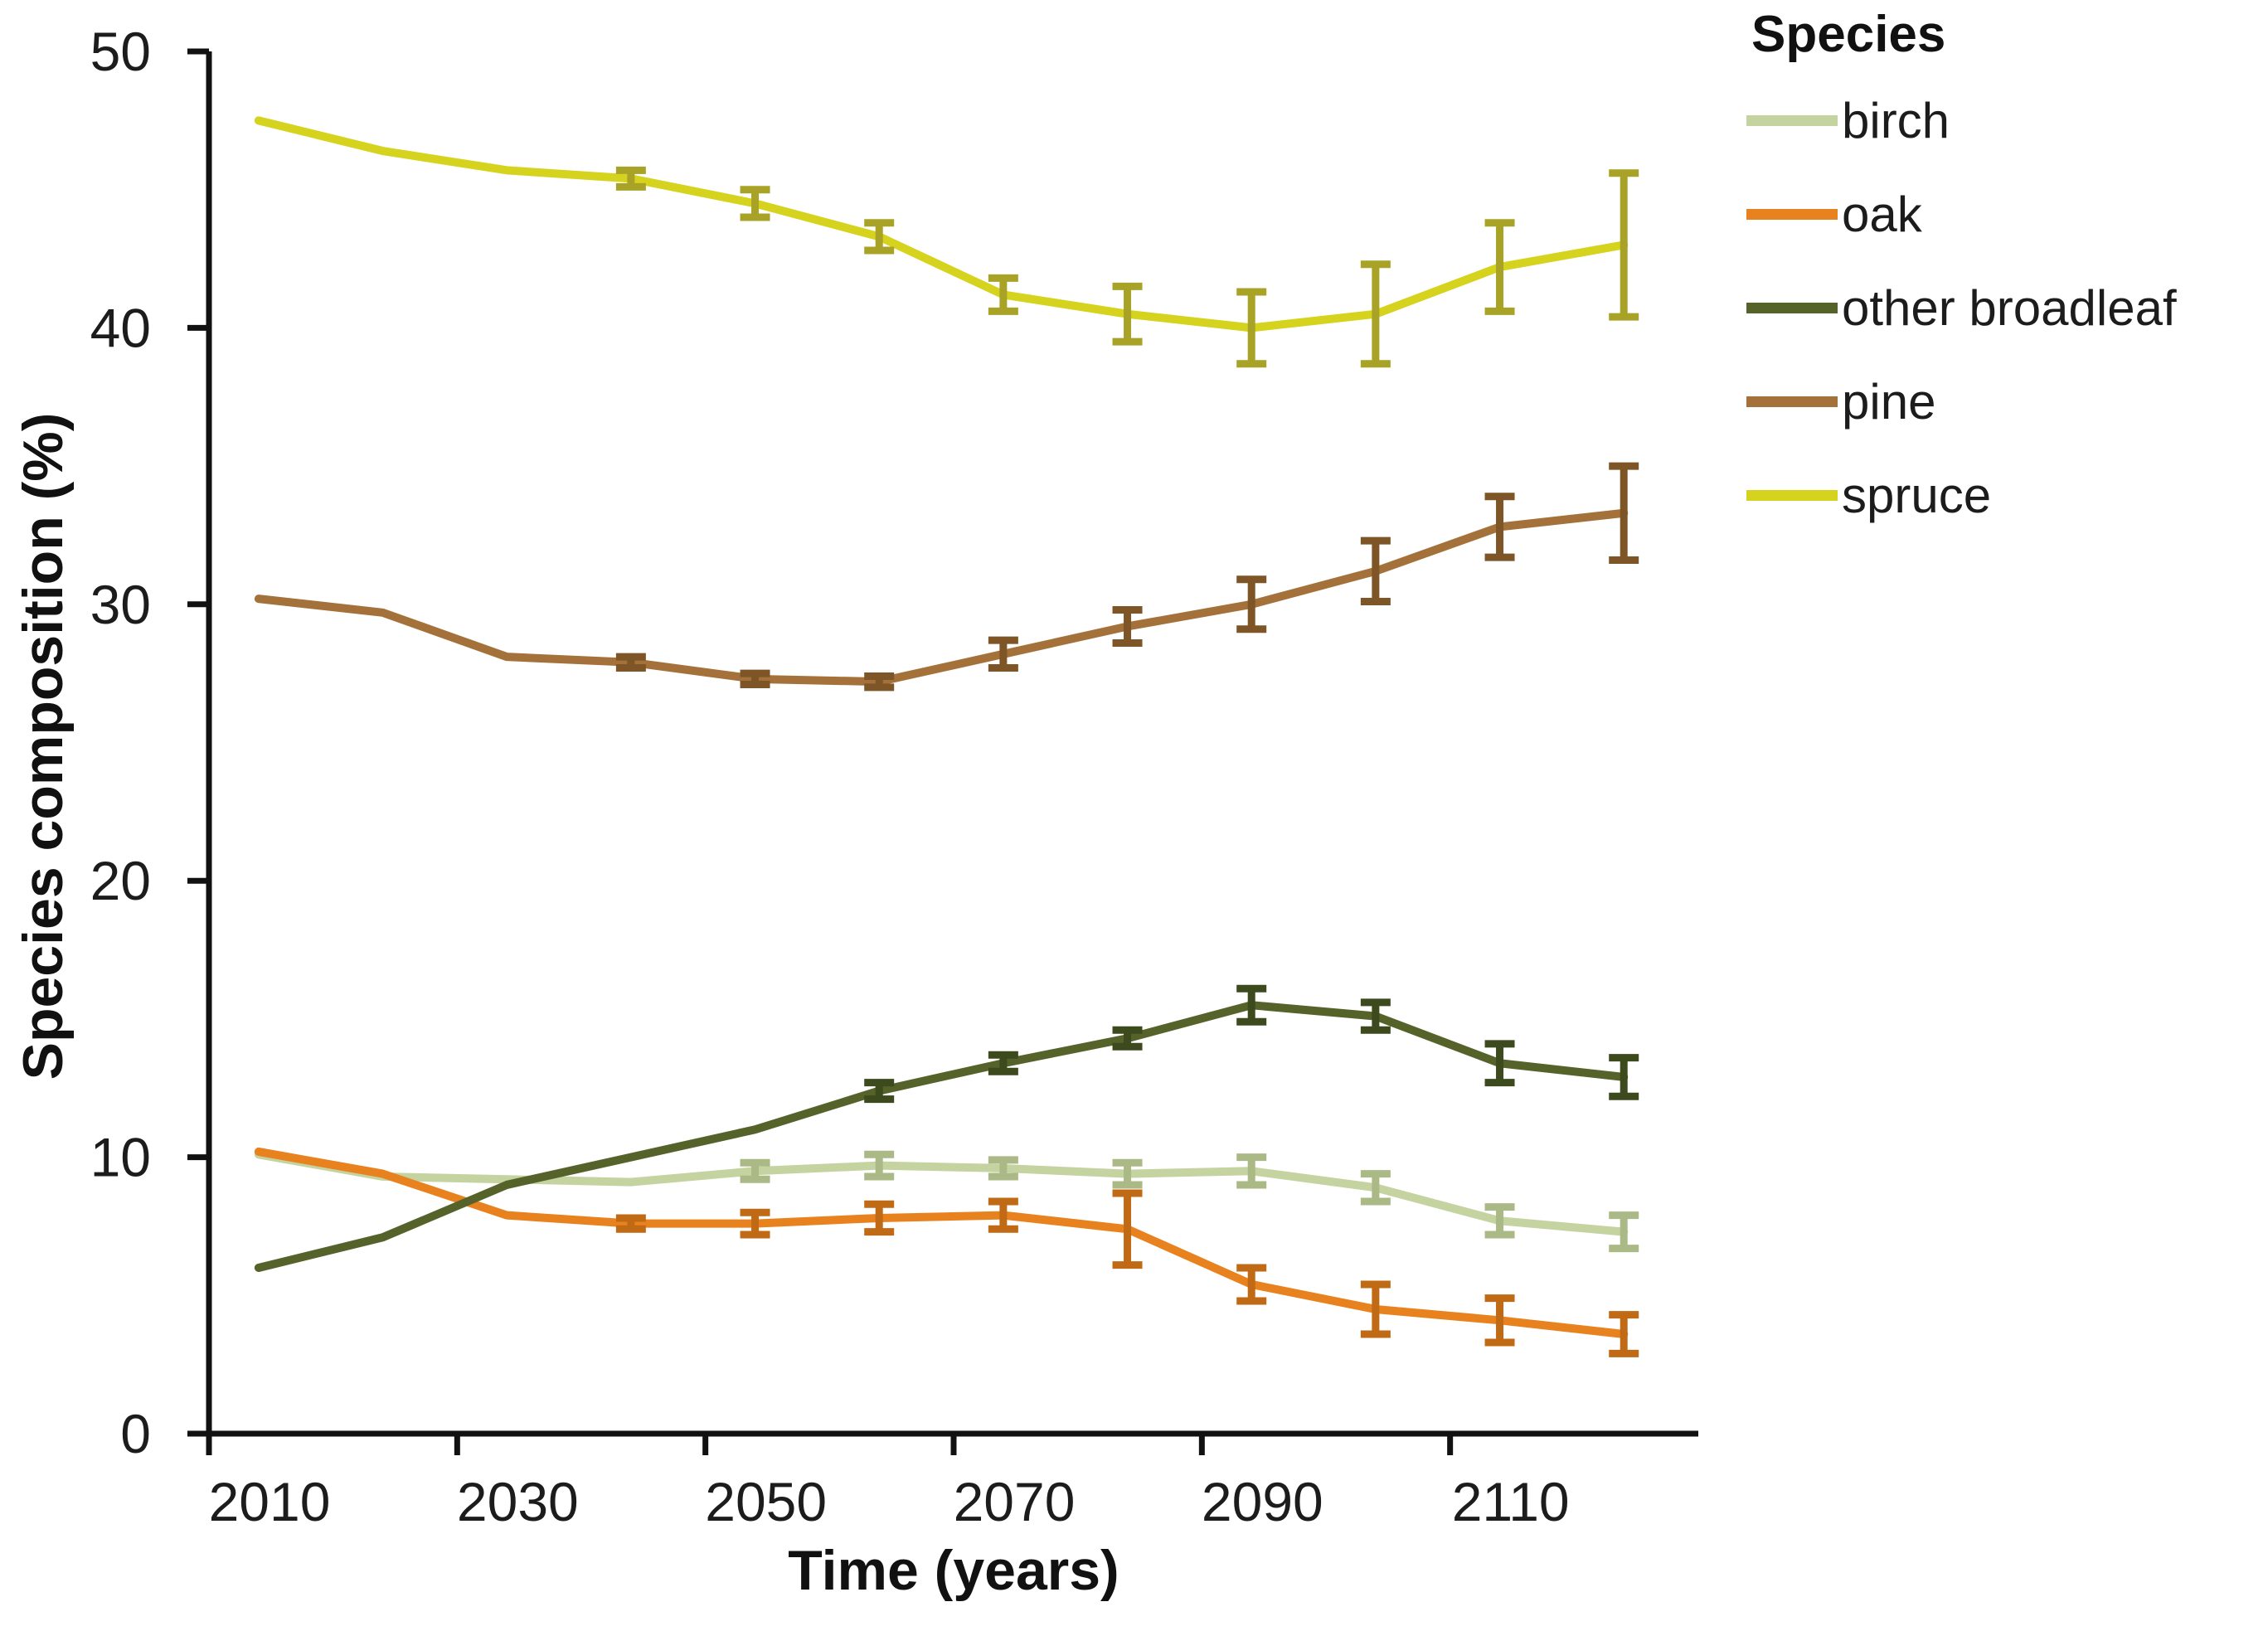 This screenshot has height=1631, width=2268. I want to click on legend-item-oak: oak, so click(1961, 214).